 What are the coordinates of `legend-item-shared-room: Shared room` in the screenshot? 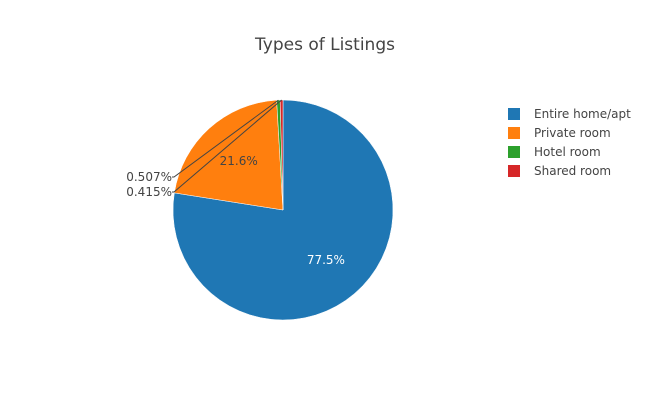 It's located at (569, 170).